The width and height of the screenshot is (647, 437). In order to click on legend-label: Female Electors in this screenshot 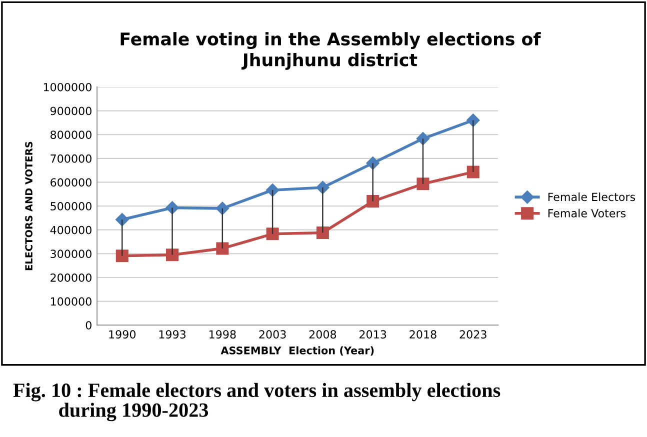, I will do `click(592, 197)`.